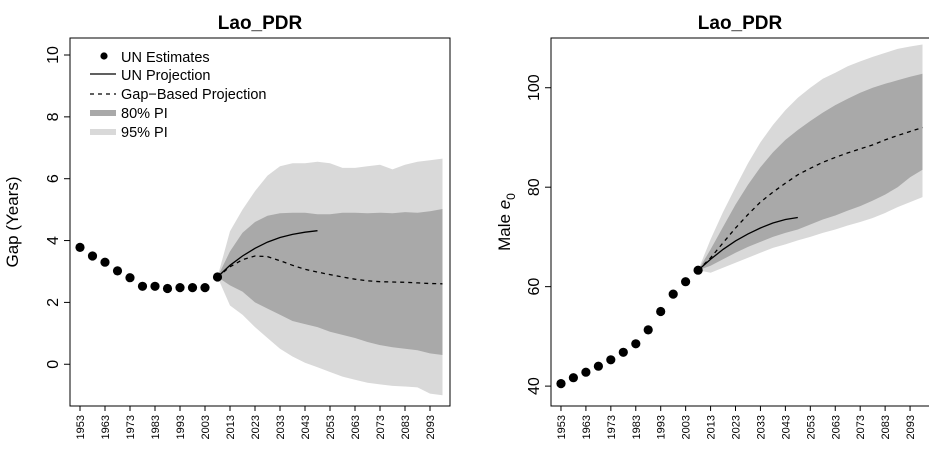  What do you see at coordinates (104, 56) in the screenshot?
I see `legend-marker-estimates` at bounding box center [104, 56].